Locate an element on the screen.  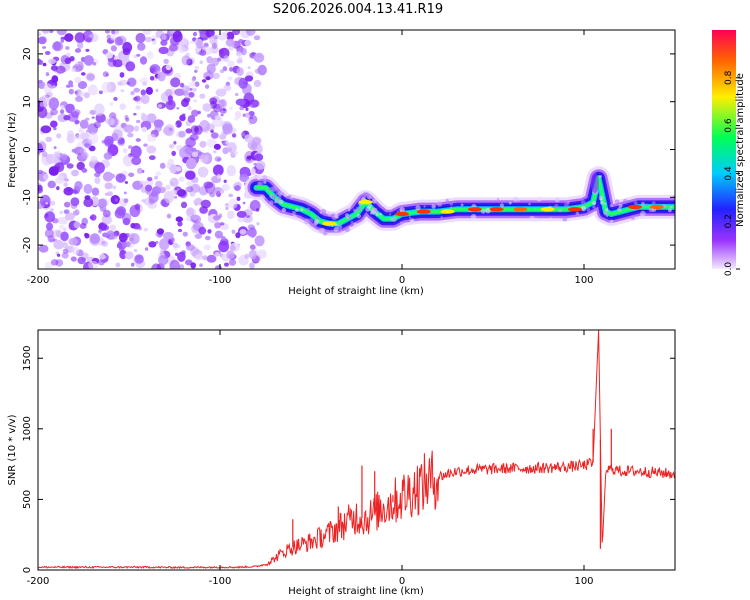
y-tick-label: 1500 is located at coordinates (27, 358).